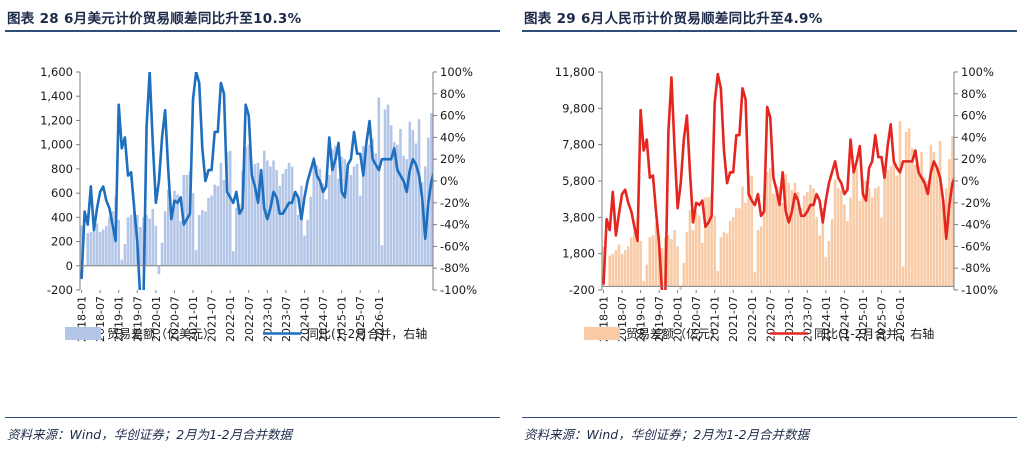  I want to click on right-y-tick-label: 20%, so click(453, 159).